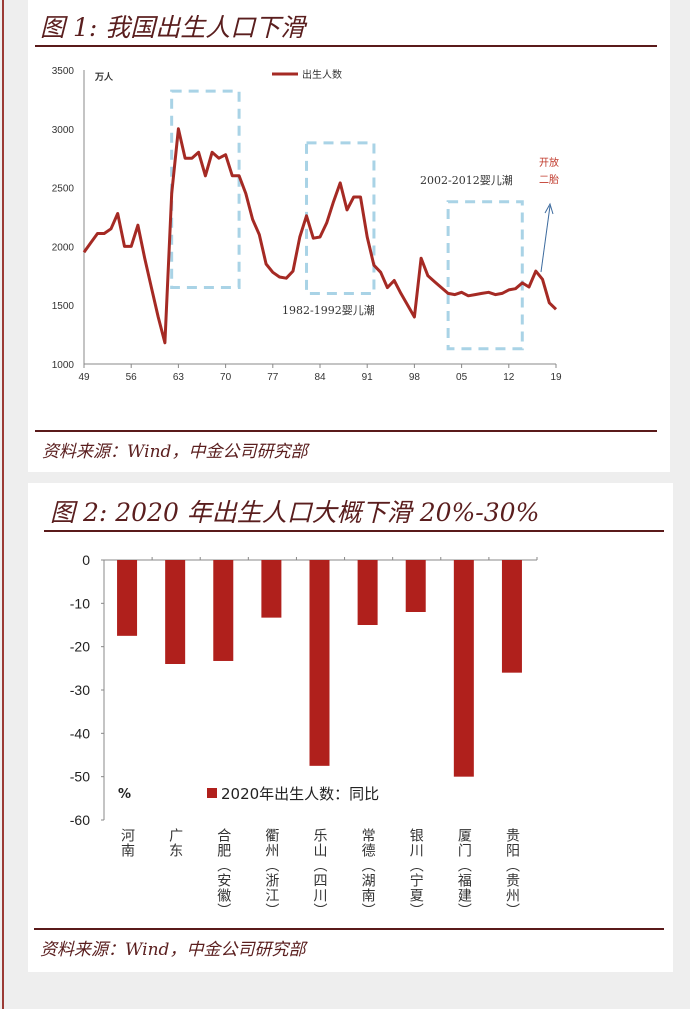 This screenshot has height=1009, width=690. What do you see at coordinates (175, 452) in the screenshot?
I see `figure-1-source: 资料来源：Wind，中金公司研究部` at bounding box center [175, 452].